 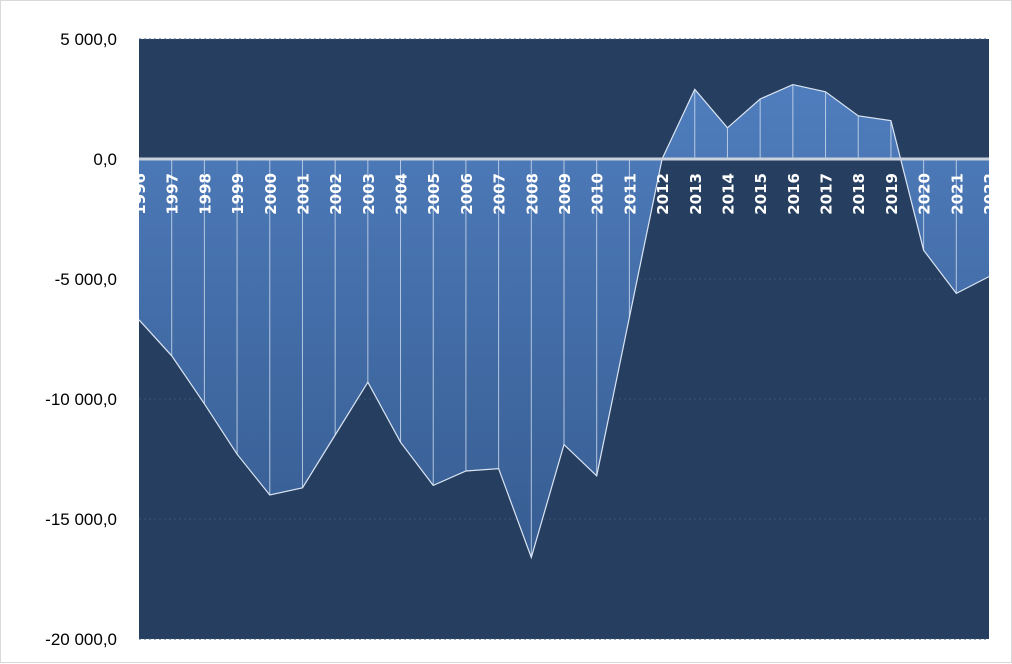 I want to click on x-tick-label: 2009, so click(x=565, y=194).